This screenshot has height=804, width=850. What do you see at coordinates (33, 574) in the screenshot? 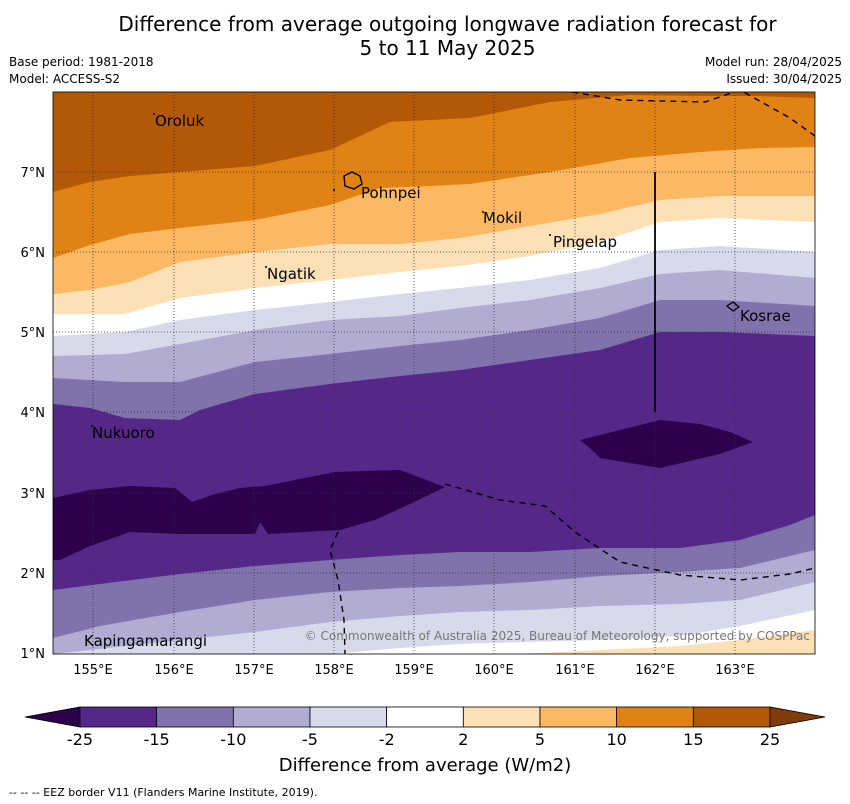
I see `lat-label: 2°N` at bounding box center [33, 574].